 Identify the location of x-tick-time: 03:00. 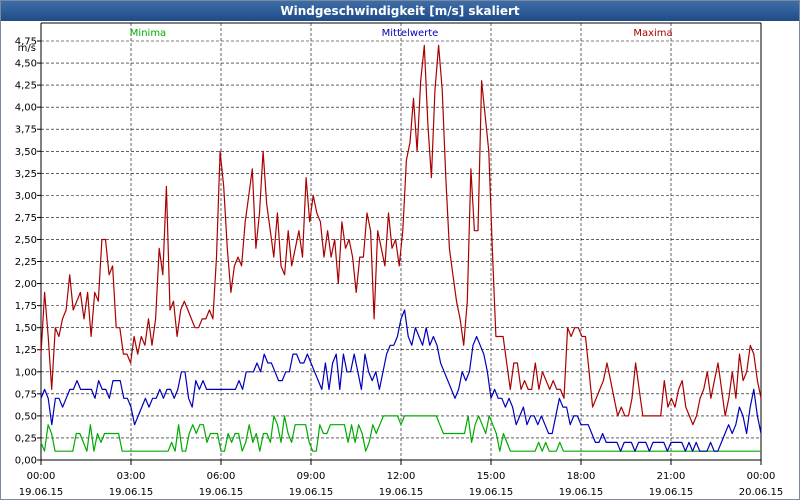
(131, 476).